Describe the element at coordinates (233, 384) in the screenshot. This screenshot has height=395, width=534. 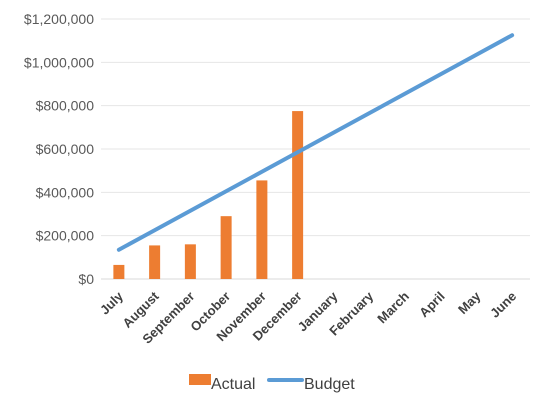
I see `legend-label-actual: Actual` at that location.